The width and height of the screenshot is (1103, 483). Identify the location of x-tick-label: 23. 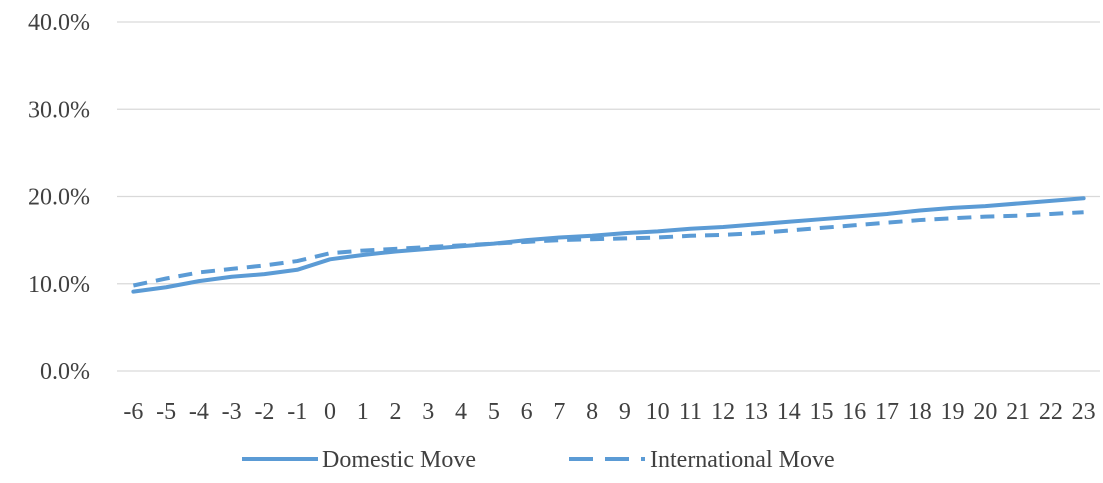
(1084, 412).